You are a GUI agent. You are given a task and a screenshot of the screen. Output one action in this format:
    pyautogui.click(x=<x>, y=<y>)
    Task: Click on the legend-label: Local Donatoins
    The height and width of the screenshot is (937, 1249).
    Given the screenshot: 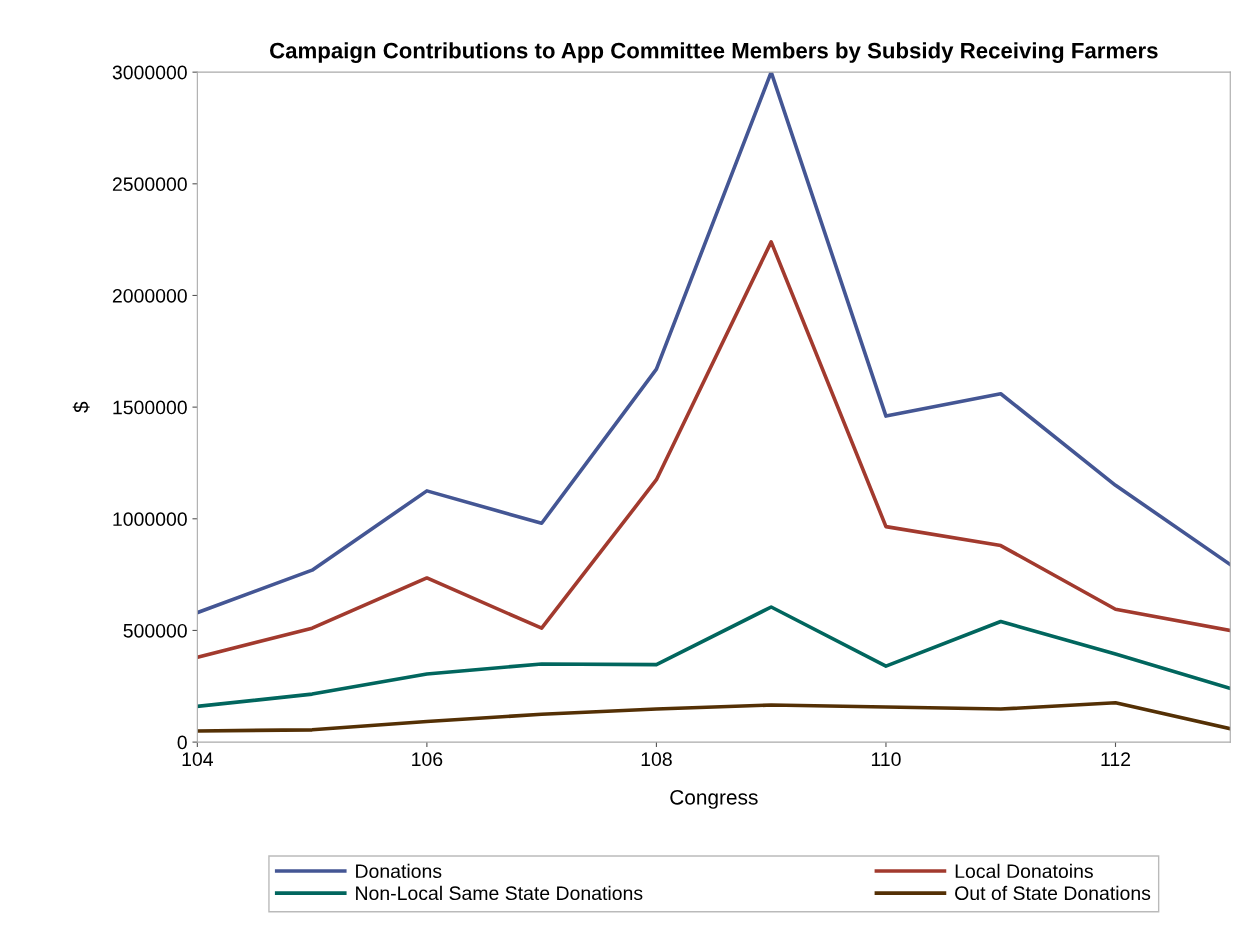 What is the action you would take?
    pyautogui.click(x=1024, y=871)
    